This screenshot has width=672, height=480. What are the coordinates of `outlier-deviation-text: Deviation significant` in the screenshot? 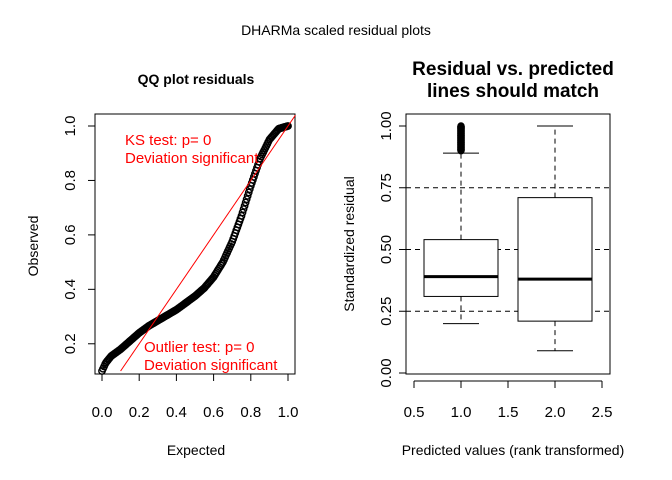 It's located at (211, 365).